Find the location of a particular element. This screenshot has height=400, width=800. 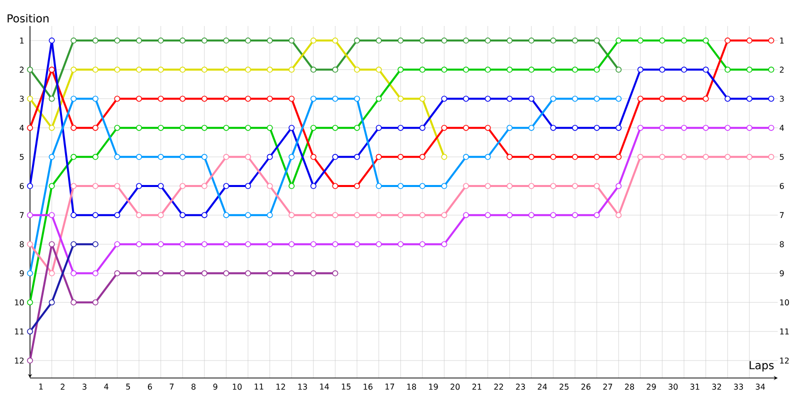

y-axis-title: Position is located at coordinates (28, 18).